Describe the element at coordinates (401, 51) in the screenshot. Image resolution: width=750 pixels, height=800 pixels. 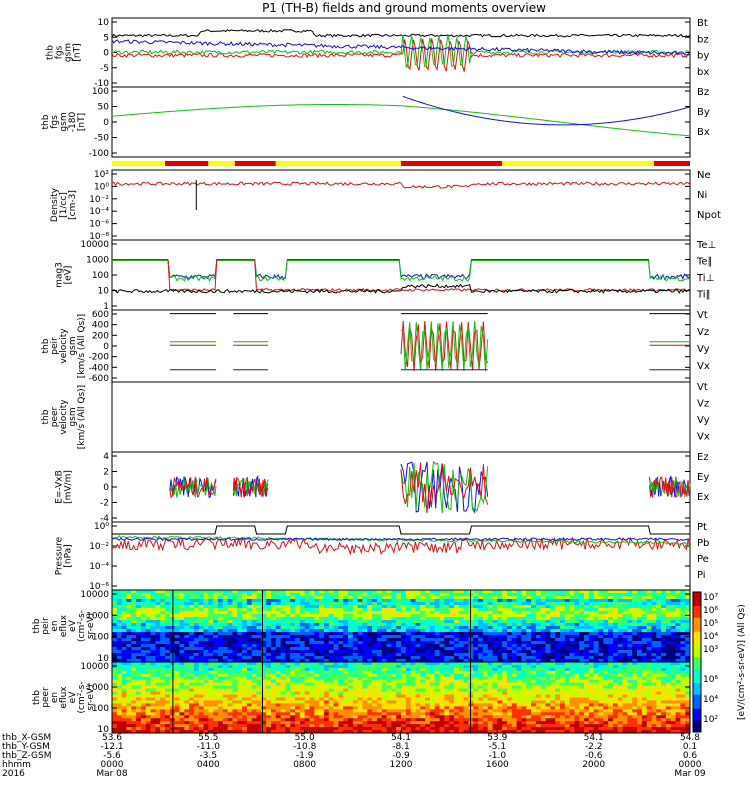
I see `series-line` at that location.